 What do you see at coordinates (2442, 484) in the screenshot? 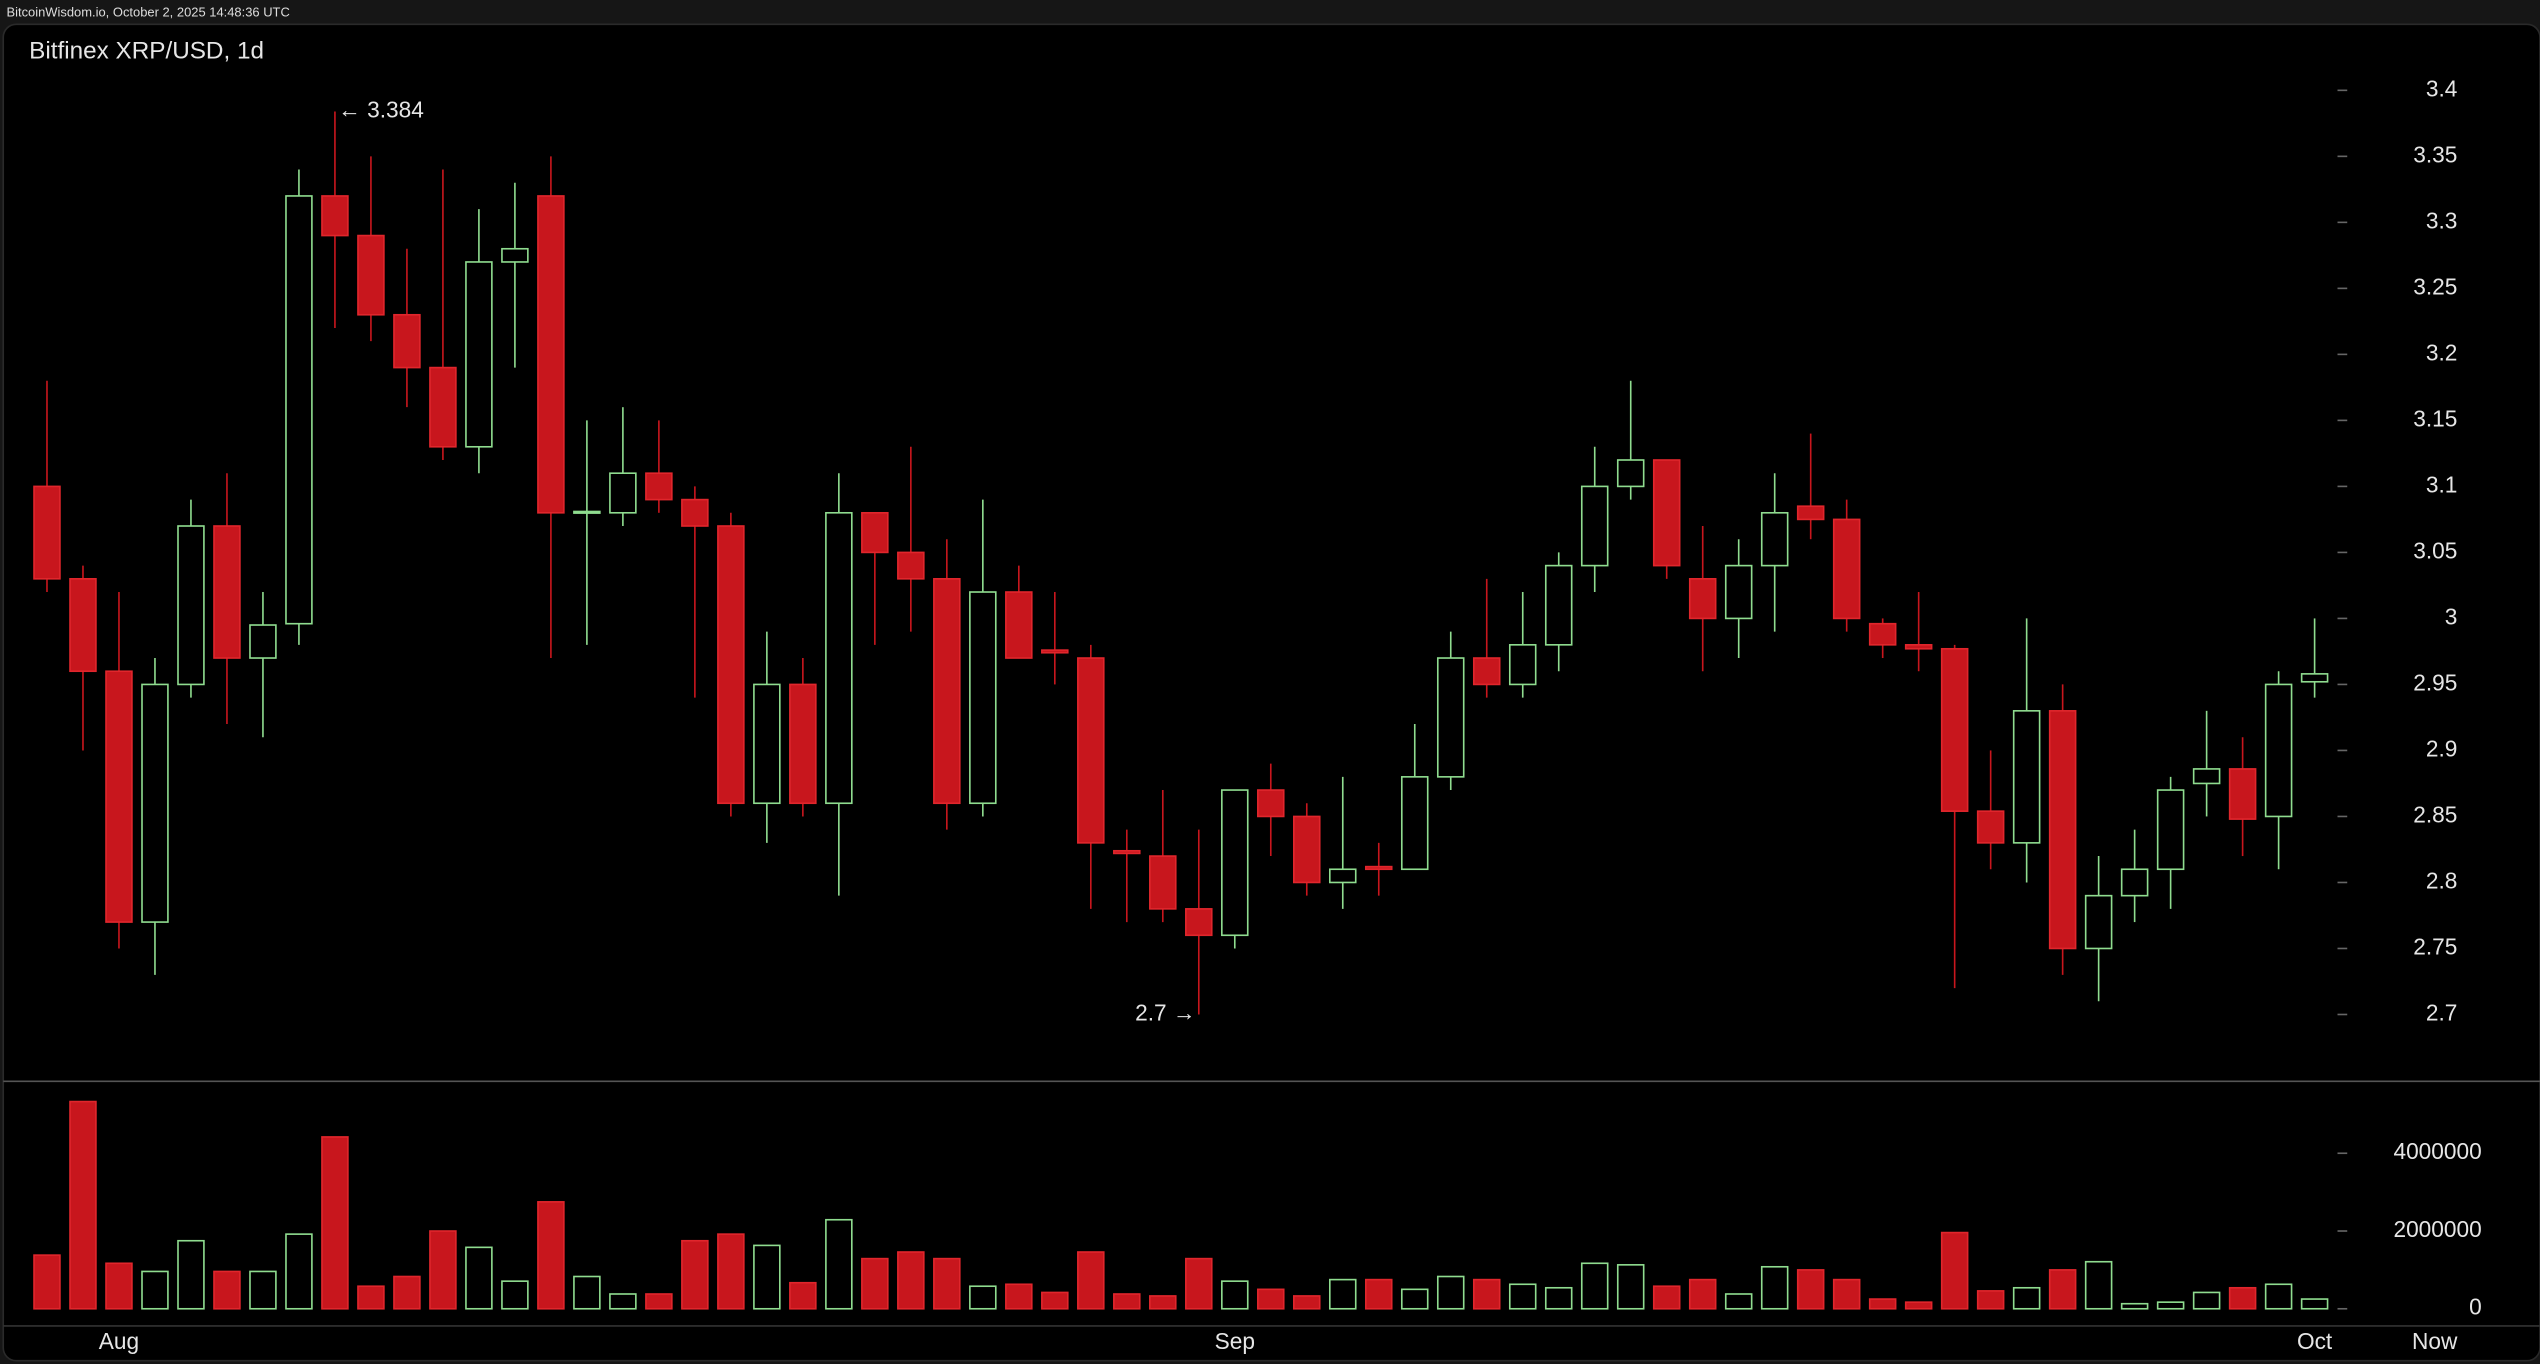
I see `y-tick-label: 3.1` at bounding box center [2442, 484].